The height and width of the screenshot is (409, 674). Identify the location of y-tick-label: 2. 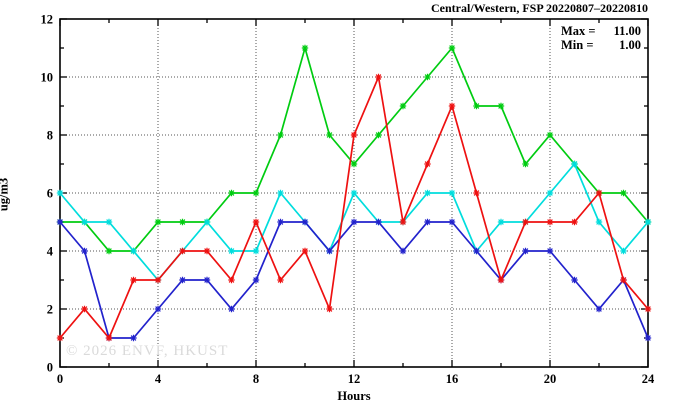
(50, 310).